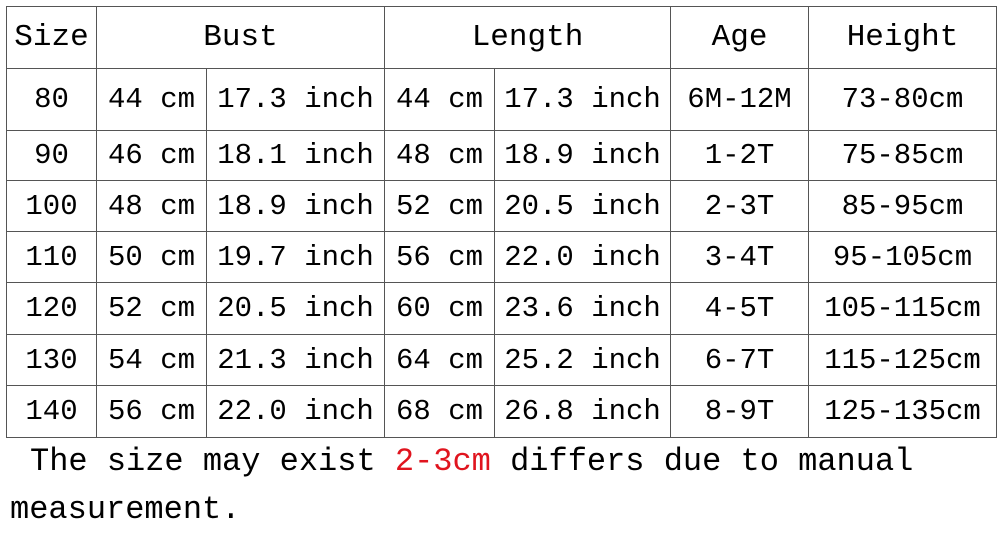 The width and height of the screenshot is (1000, 534). Describe the element at coordinates (903, 257) in the screenshot. I see `table-cell: 95-105cm` at that location.